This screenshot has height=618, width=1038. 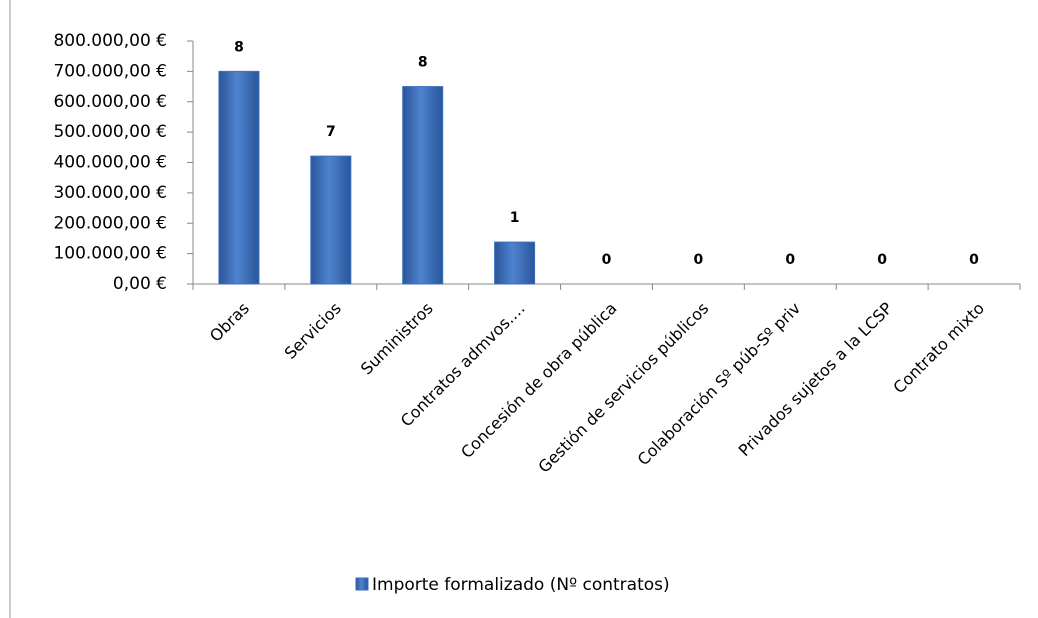 What do you see at coordinates (938, 348) in the screenshot?
I see `x-tick-label: Contrato mixto` at bounding box center [938, 348].